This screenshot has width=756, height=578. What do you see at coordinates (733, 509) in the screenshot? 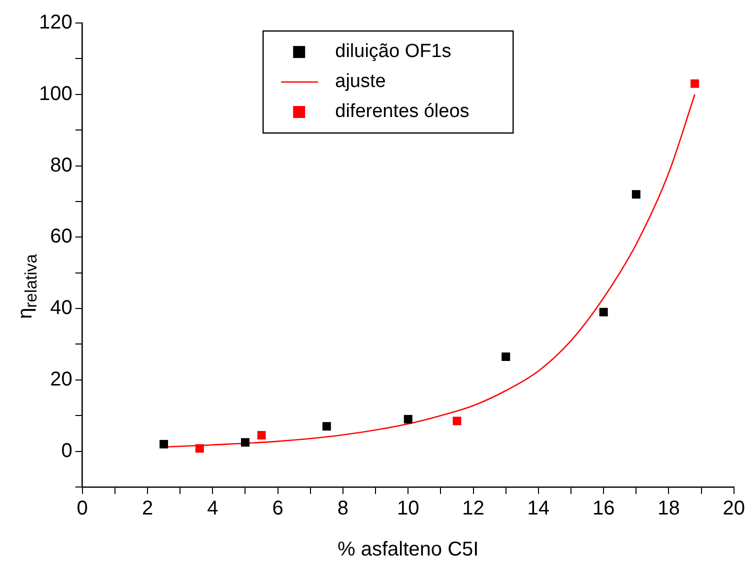
I see `x-tick-label: 20` at bounding box center [733, 509].